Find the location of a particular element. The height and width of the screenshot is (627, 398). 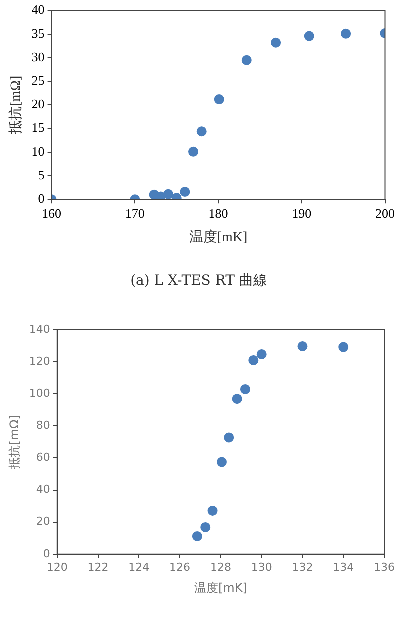

y-tick-label: 15 is located at coordinates (38, 128).